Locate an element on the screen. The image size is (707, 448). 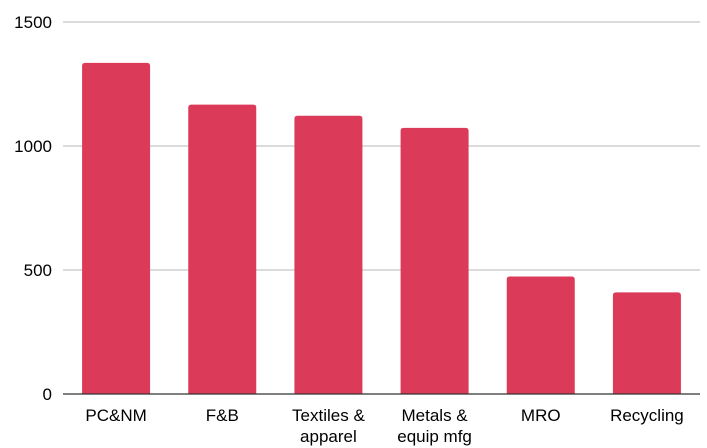
y-tick-label: 1000 is located at coordinates (33, 146).